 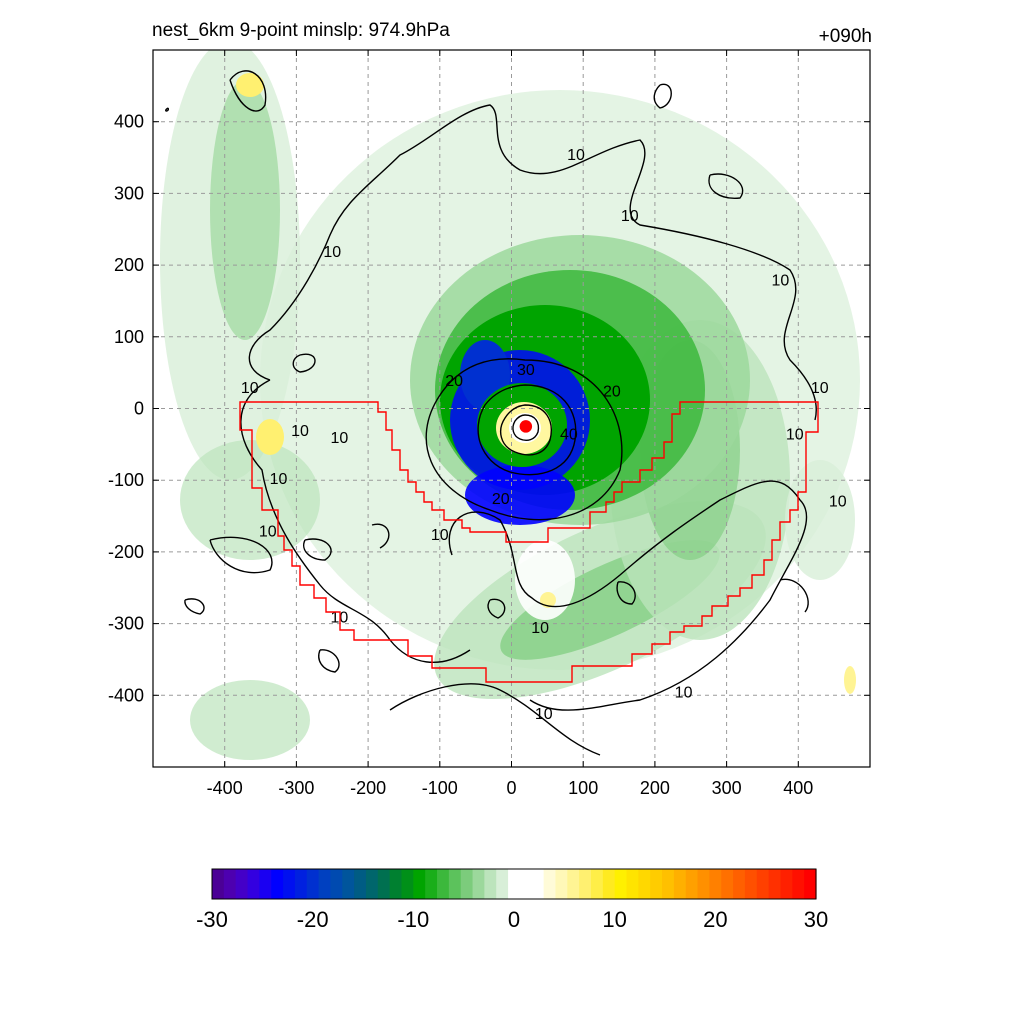 I want to click on colorbar-frame, so click(x=514, y=884).